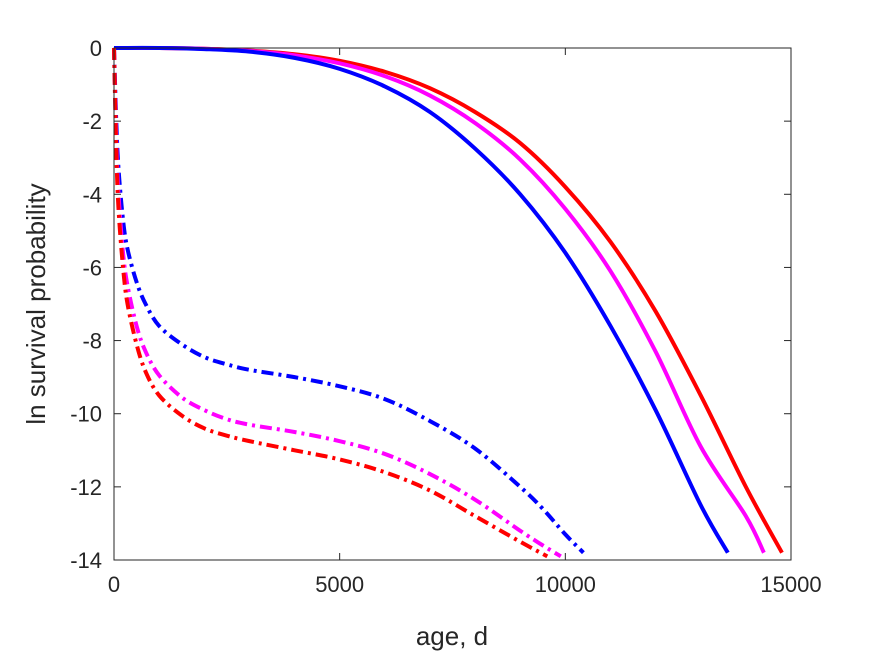 This screenshot has width=875, height=656. What do you see at coordinates (86, 414) in the screenshot?
I see `y-tick-label: -10` at bounding box center [86, 414].